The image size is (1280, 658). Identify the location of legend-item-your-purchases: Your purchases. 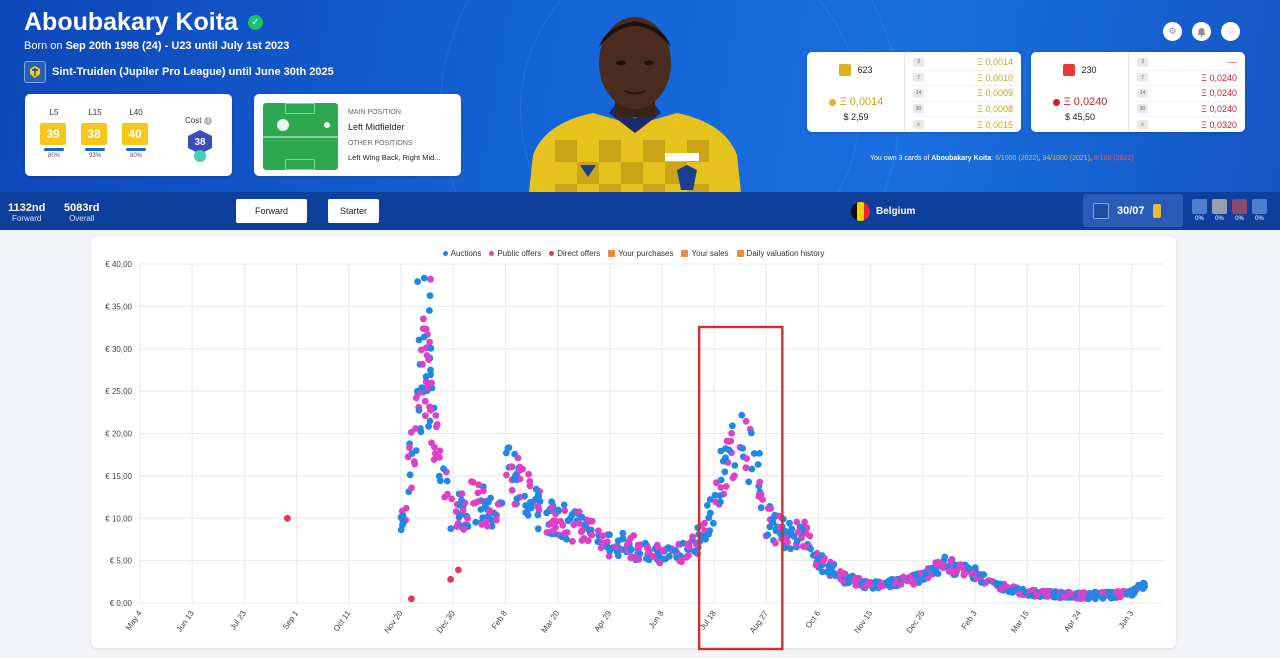
(640, 253).